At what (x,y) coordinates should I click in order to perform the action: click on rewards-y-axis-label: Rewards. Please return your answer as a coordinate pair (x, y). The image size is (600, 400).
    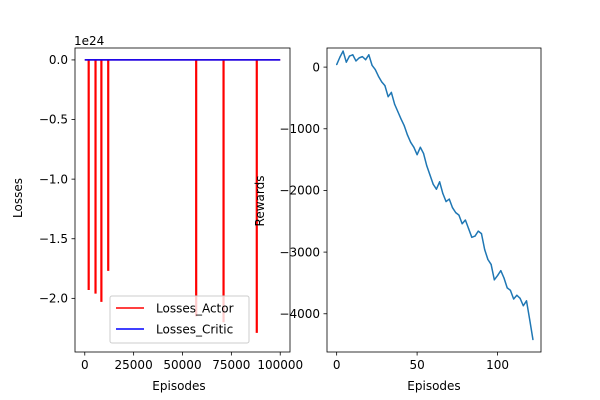
    Looking at the image, I should click on (260, 201).